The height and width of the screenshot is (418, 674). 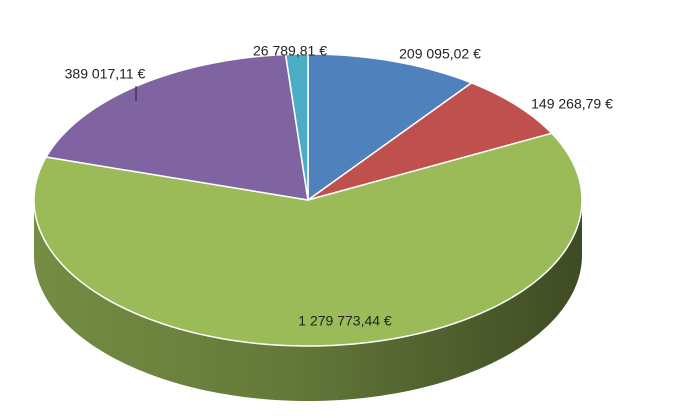 I want to click on data-label: 209 095,02 €, so click(x=440, y=54).